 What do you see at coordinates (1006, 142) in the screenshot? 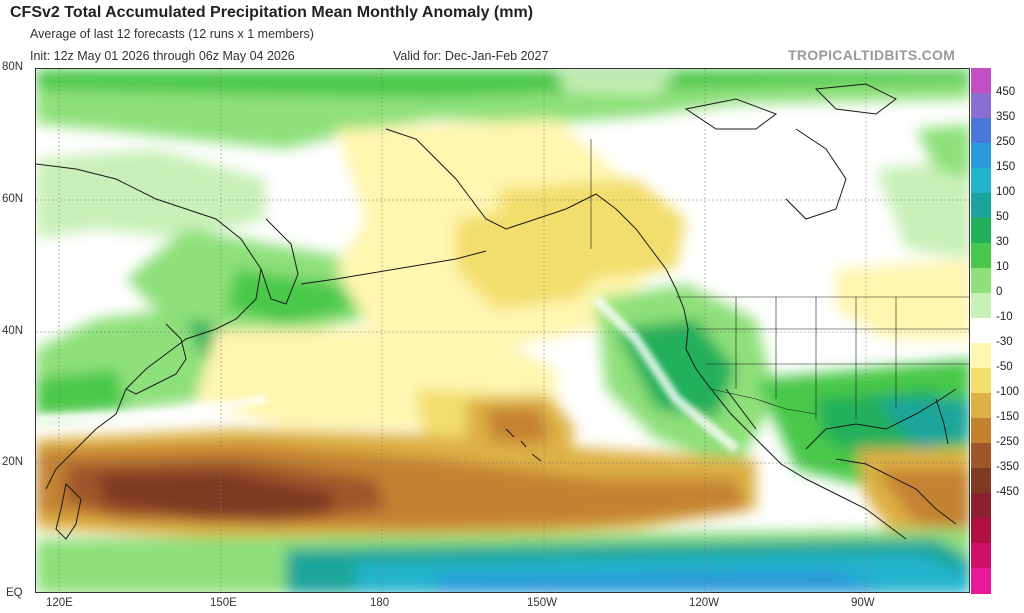
I see `colorbar-label: 250` at bounding box center [1006, 142].